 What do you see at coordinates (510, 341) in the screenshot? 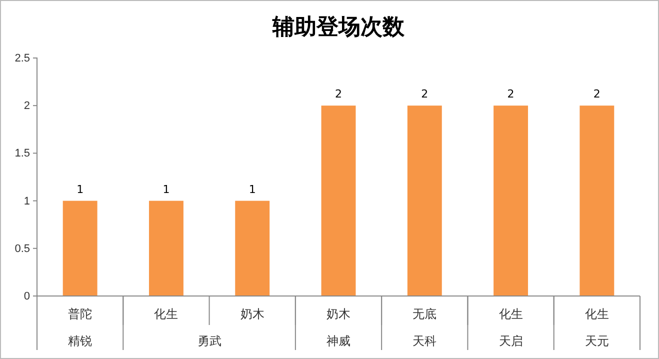
I see `text: 天启` at bounding box center [510, 341].